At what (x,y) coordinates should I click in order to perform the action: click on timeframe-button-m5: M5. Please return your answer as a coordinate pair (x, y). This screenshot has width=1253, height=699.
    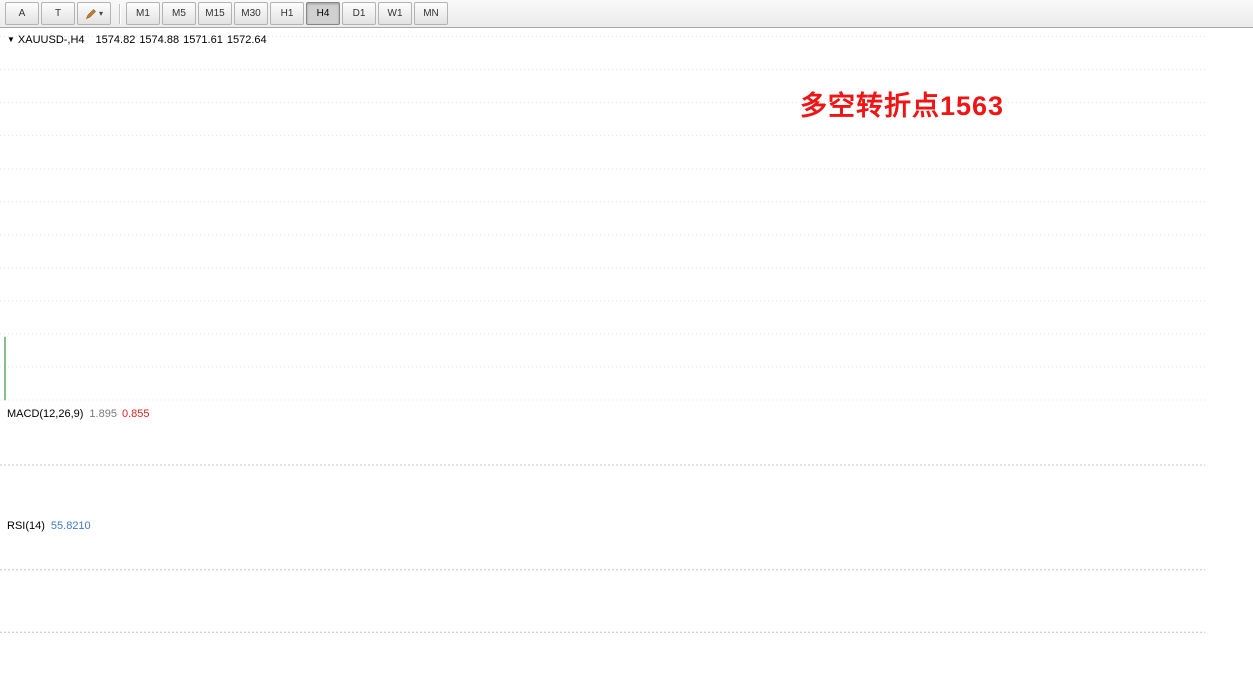
    Looking at the image, I should click on (179, 13).